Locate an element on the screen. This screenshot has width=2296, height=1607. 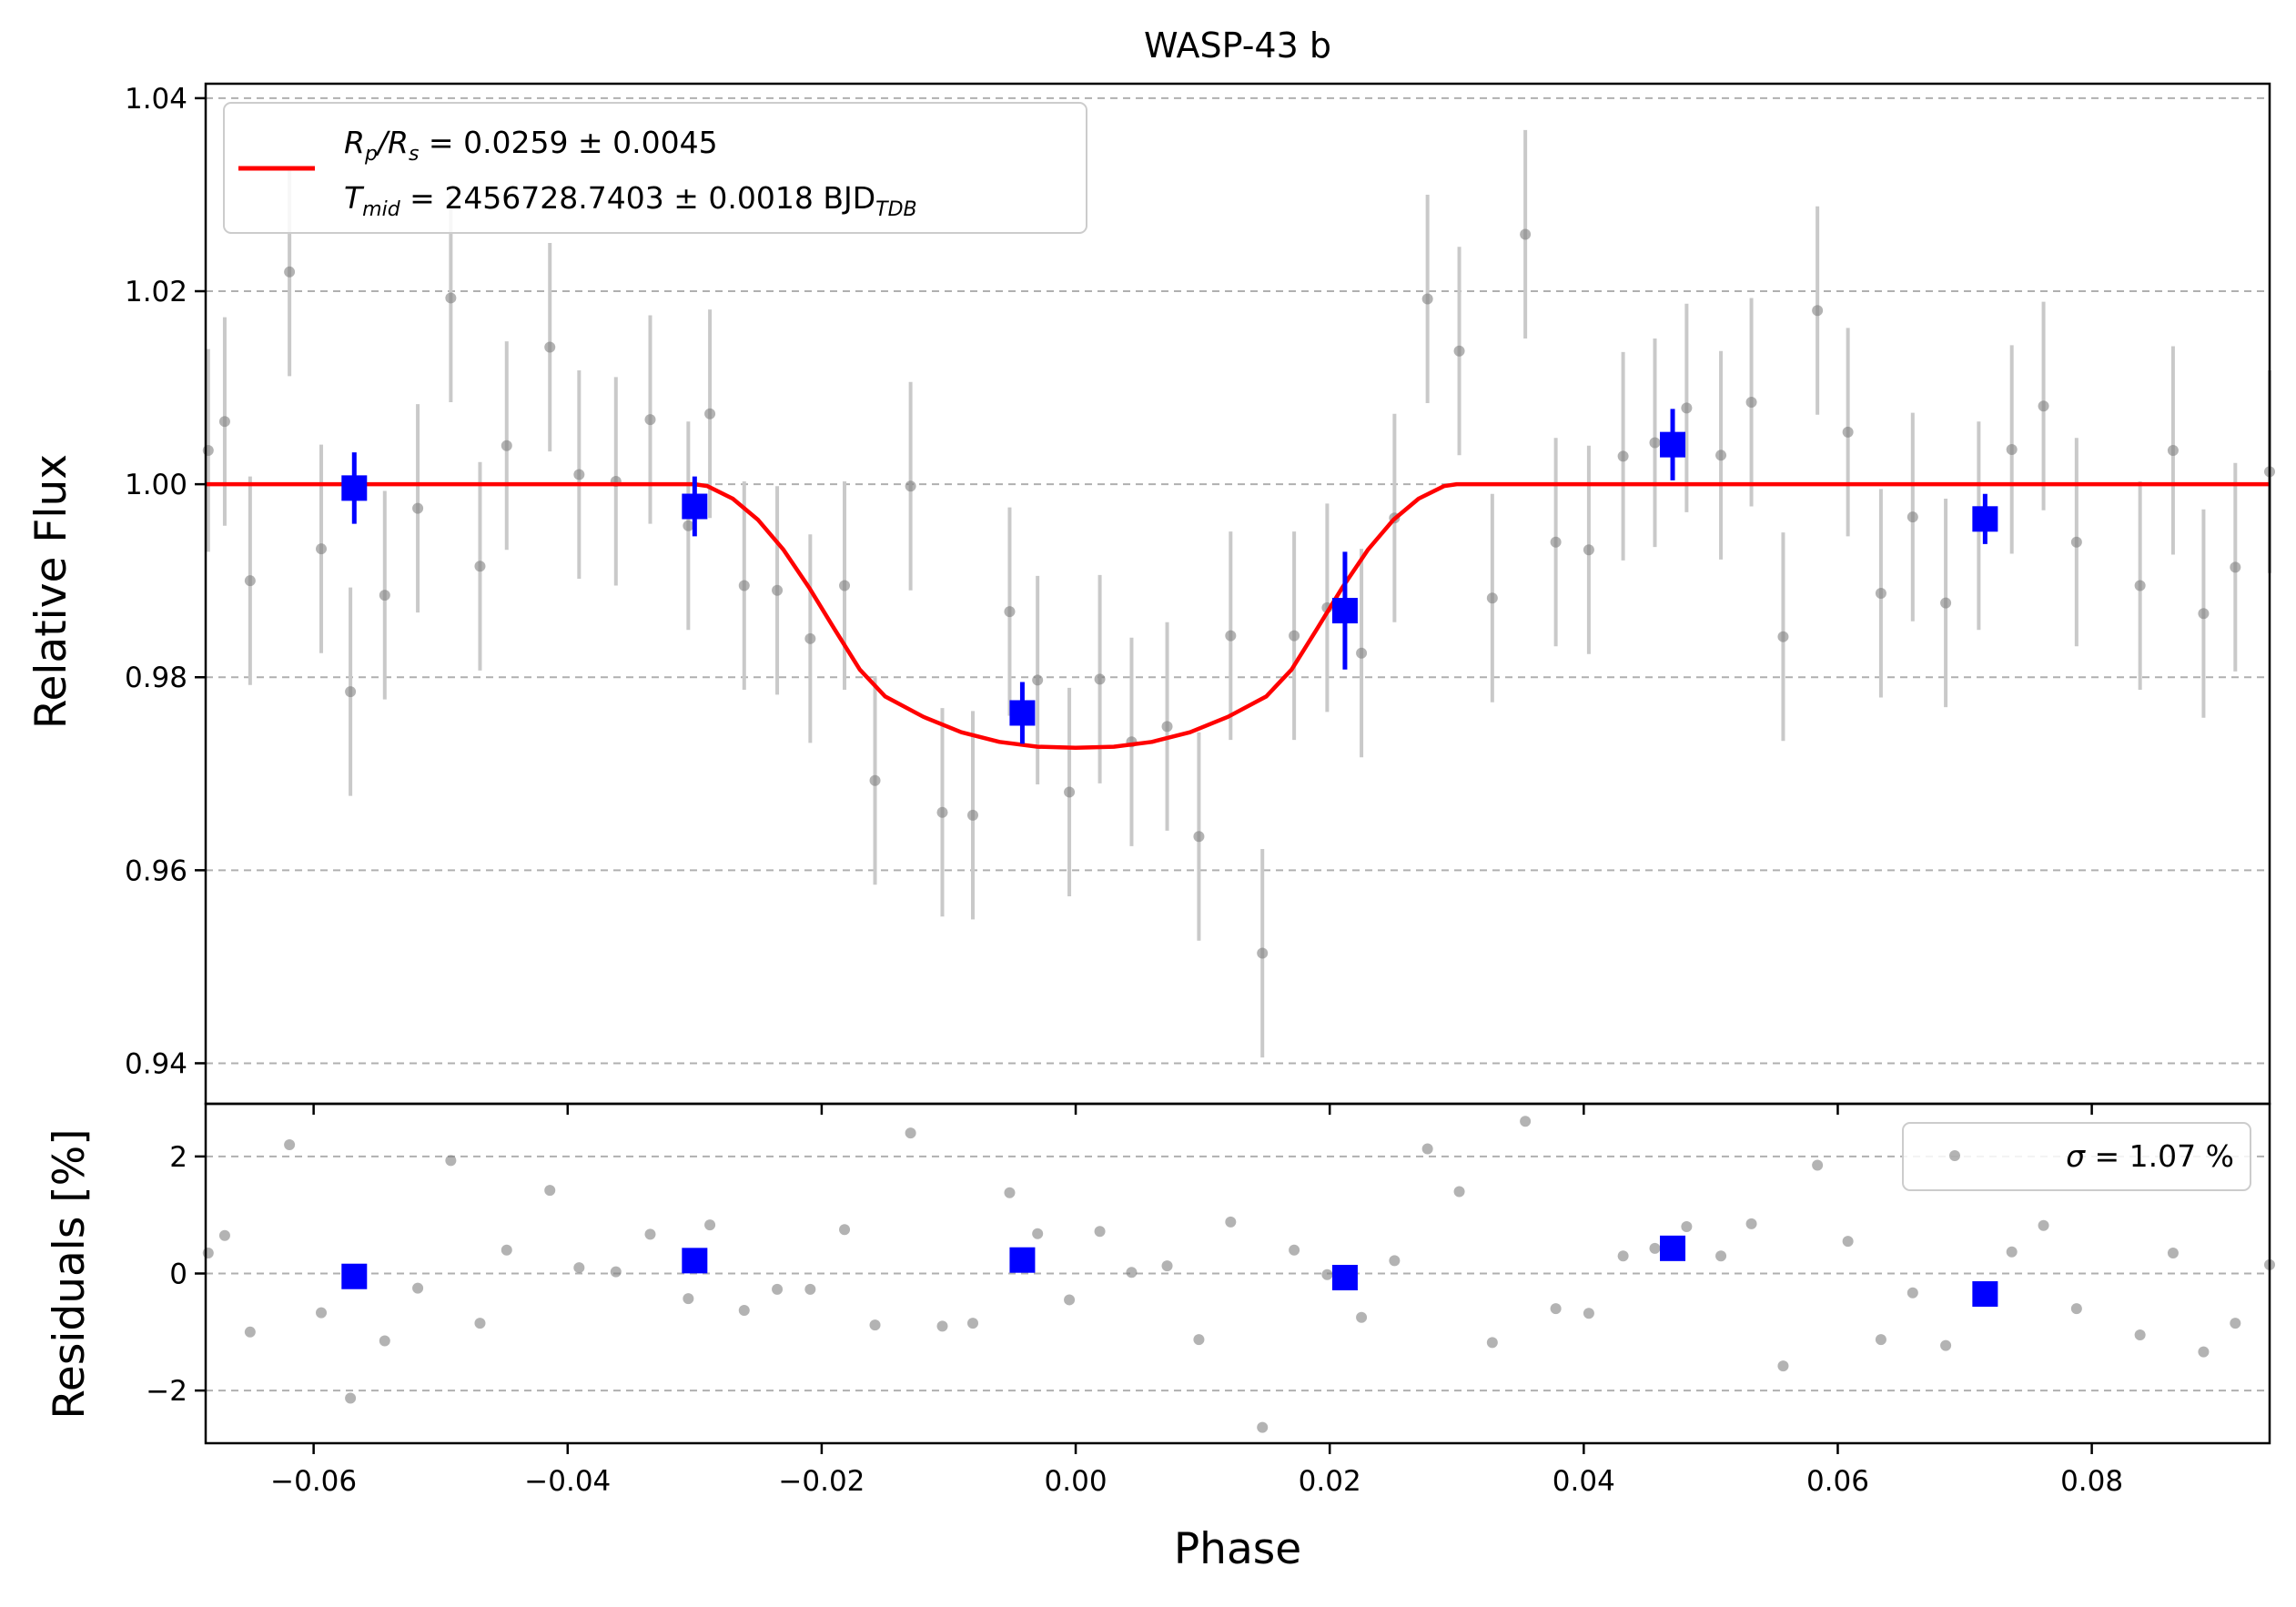
flux-y-tick-label: 0.96 is located at coordinates (156, 870).